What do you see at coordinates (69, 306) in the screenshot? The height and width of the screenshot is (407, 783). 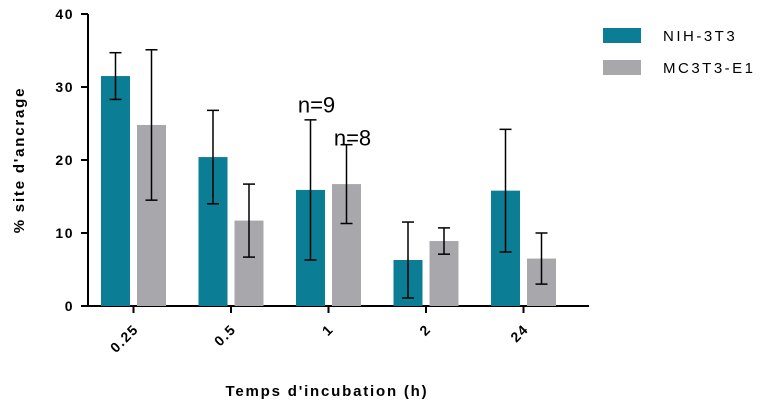 I see `y-tick-label: 0` at bounding box center [69, 306].